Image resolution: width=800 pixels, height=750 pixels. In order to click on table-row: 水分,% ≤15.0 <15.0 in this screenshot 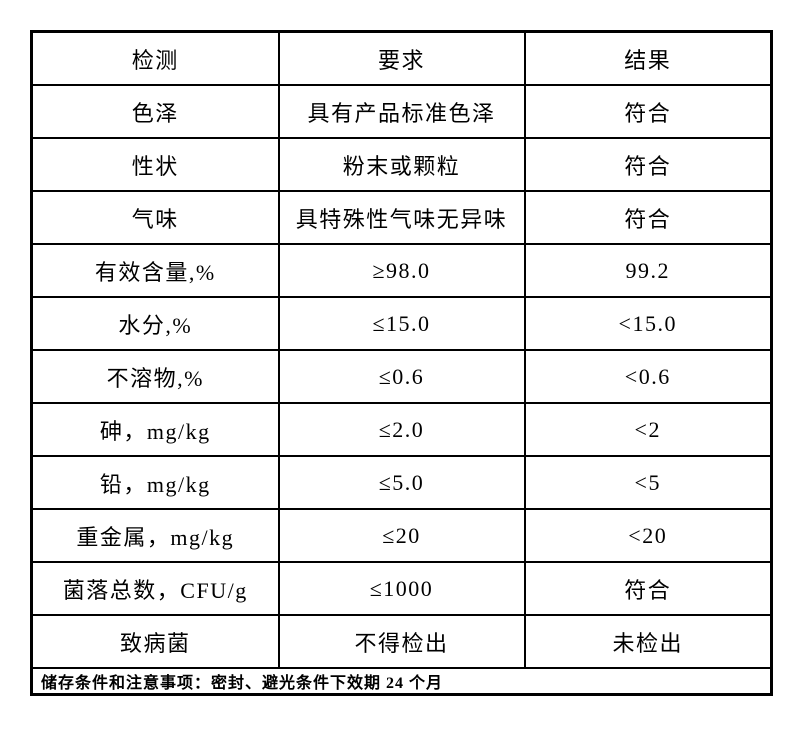, I will do `click(401, 323)`.